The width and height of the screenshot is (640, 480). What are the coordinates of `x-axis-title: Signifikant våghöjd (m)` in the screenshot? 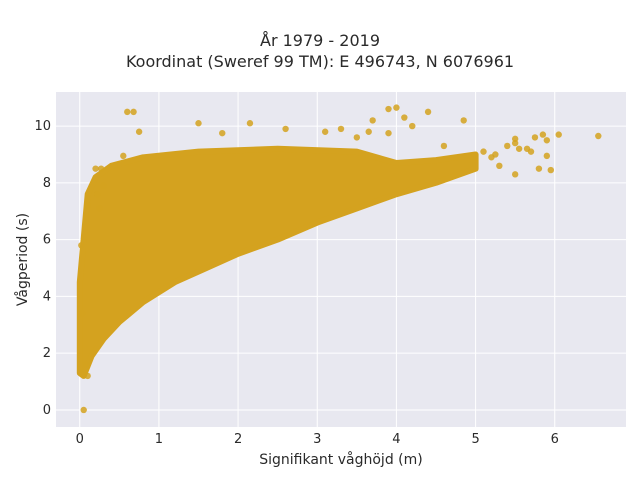 It's located at (340, 459).